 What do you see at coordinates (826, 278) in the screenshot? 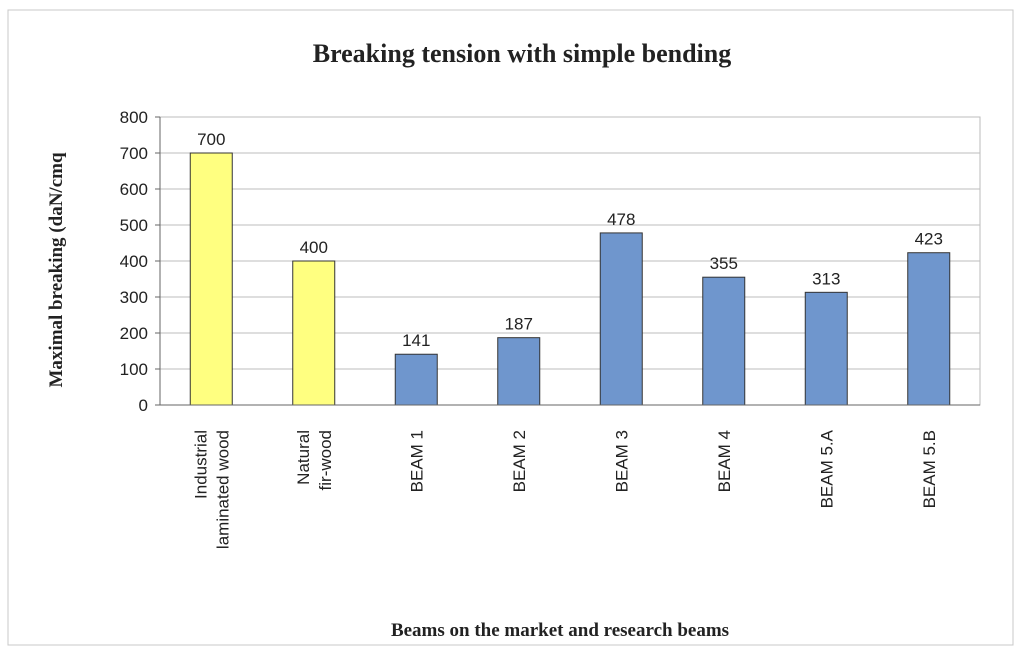
I see `data-label: 313` at bounding box center [826, 278].